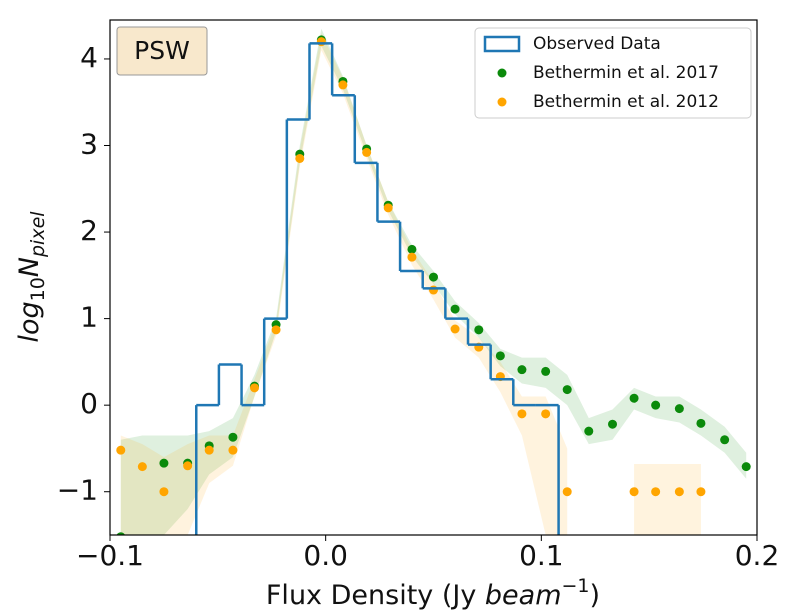  What do you see at coordinates (667, 499) in the screenshot?
I see `uncertainty-band` at bounding box center [667, 499].